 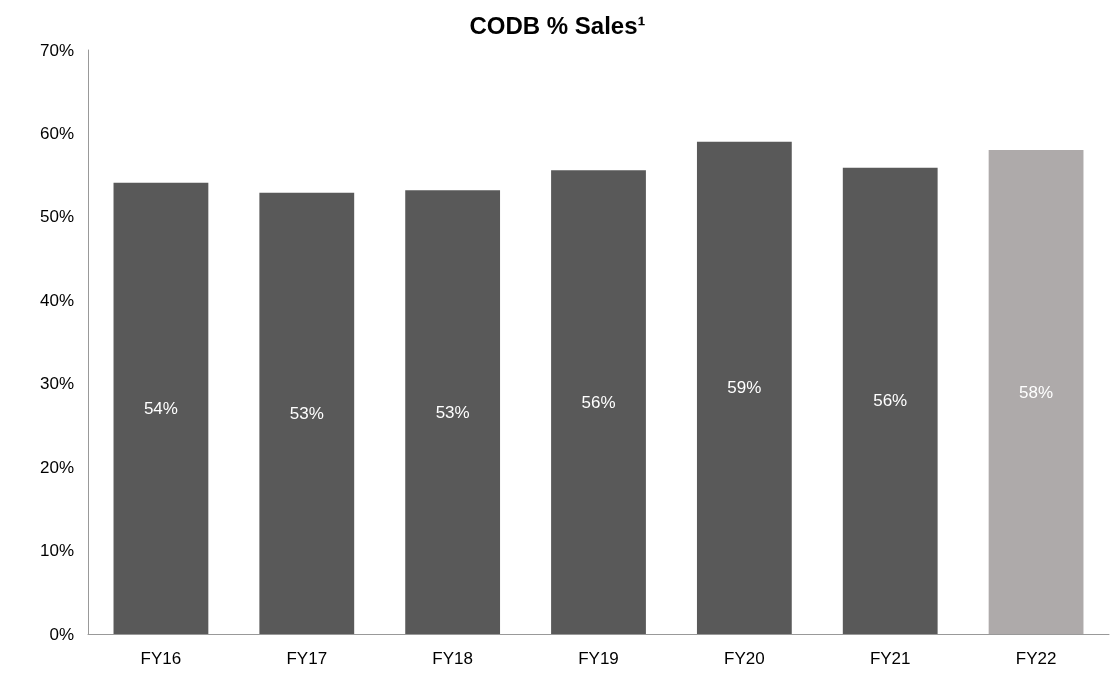 What do you see at coordinates (61, 634) in the screenshot?
I see `y-tick-label: 0%` at bounding box center [61, 634].